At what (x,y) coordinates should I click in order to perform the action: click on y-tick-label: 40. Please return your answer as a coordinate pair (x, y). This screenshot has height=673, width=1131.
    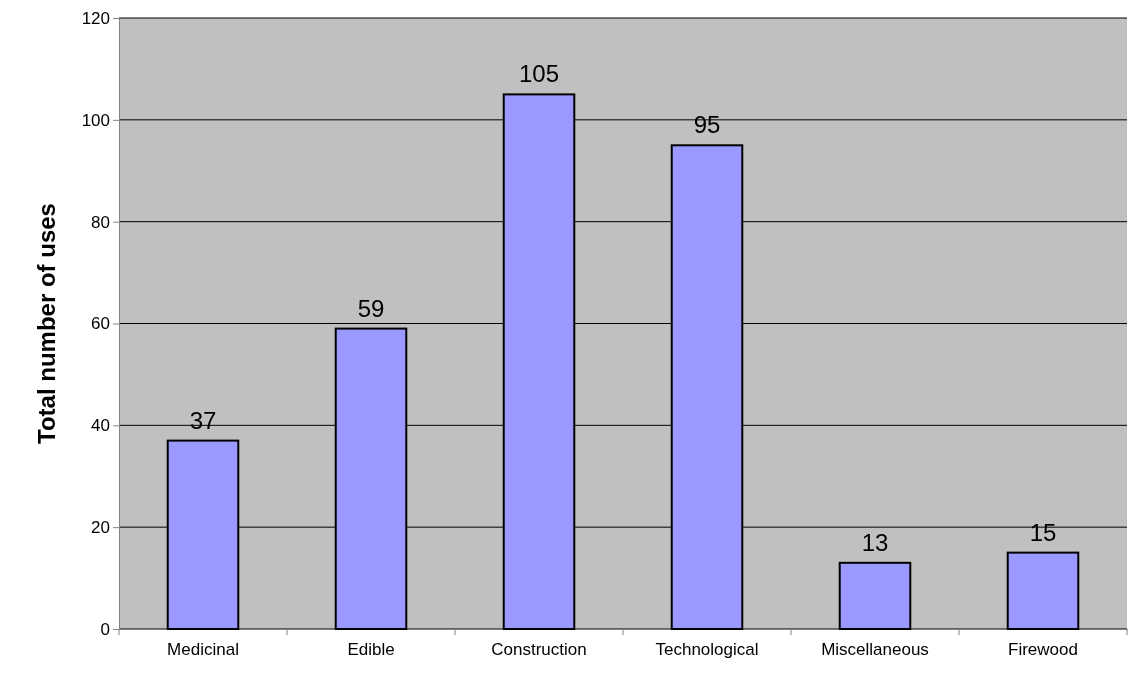
    Looking at the image, I should click on (100, 426).